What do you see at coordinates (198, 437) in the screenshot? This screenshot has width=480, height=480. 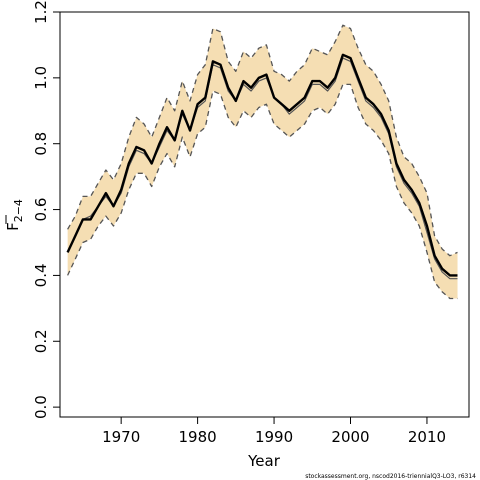 I see `x-tick-label-1980: 1980` at bounding box center [198, 437].